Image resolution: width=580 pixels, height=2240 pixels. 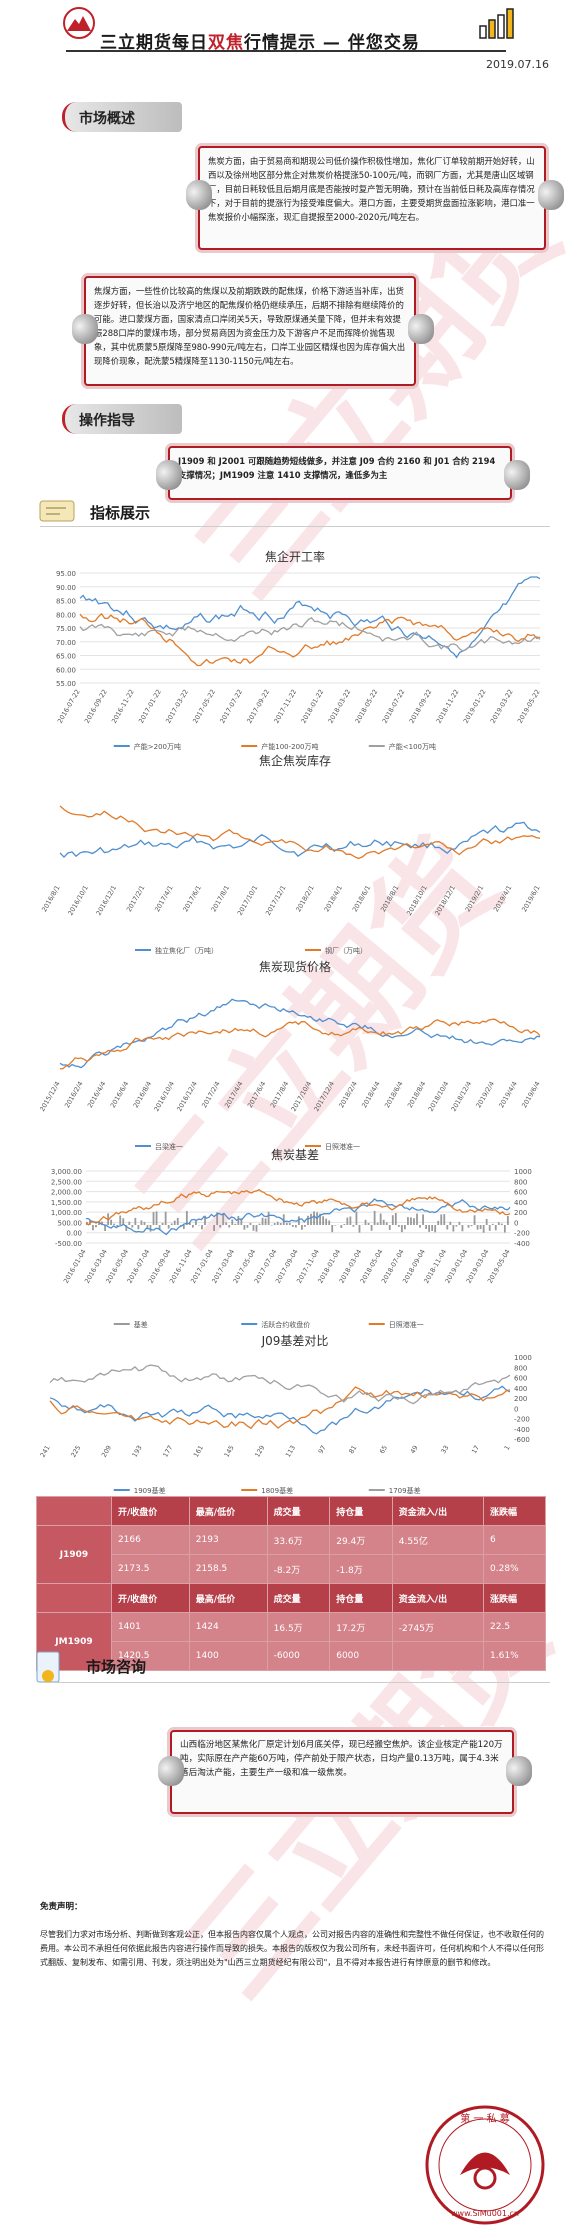 I want to click on report-date: 2019.07.16, so click(x=517, y=64).